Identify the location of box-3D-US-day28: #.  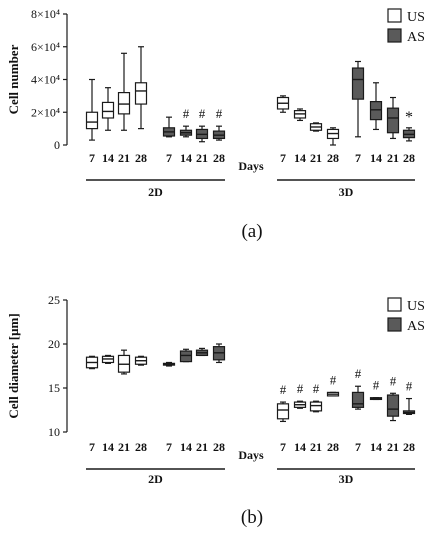
(333, 384).